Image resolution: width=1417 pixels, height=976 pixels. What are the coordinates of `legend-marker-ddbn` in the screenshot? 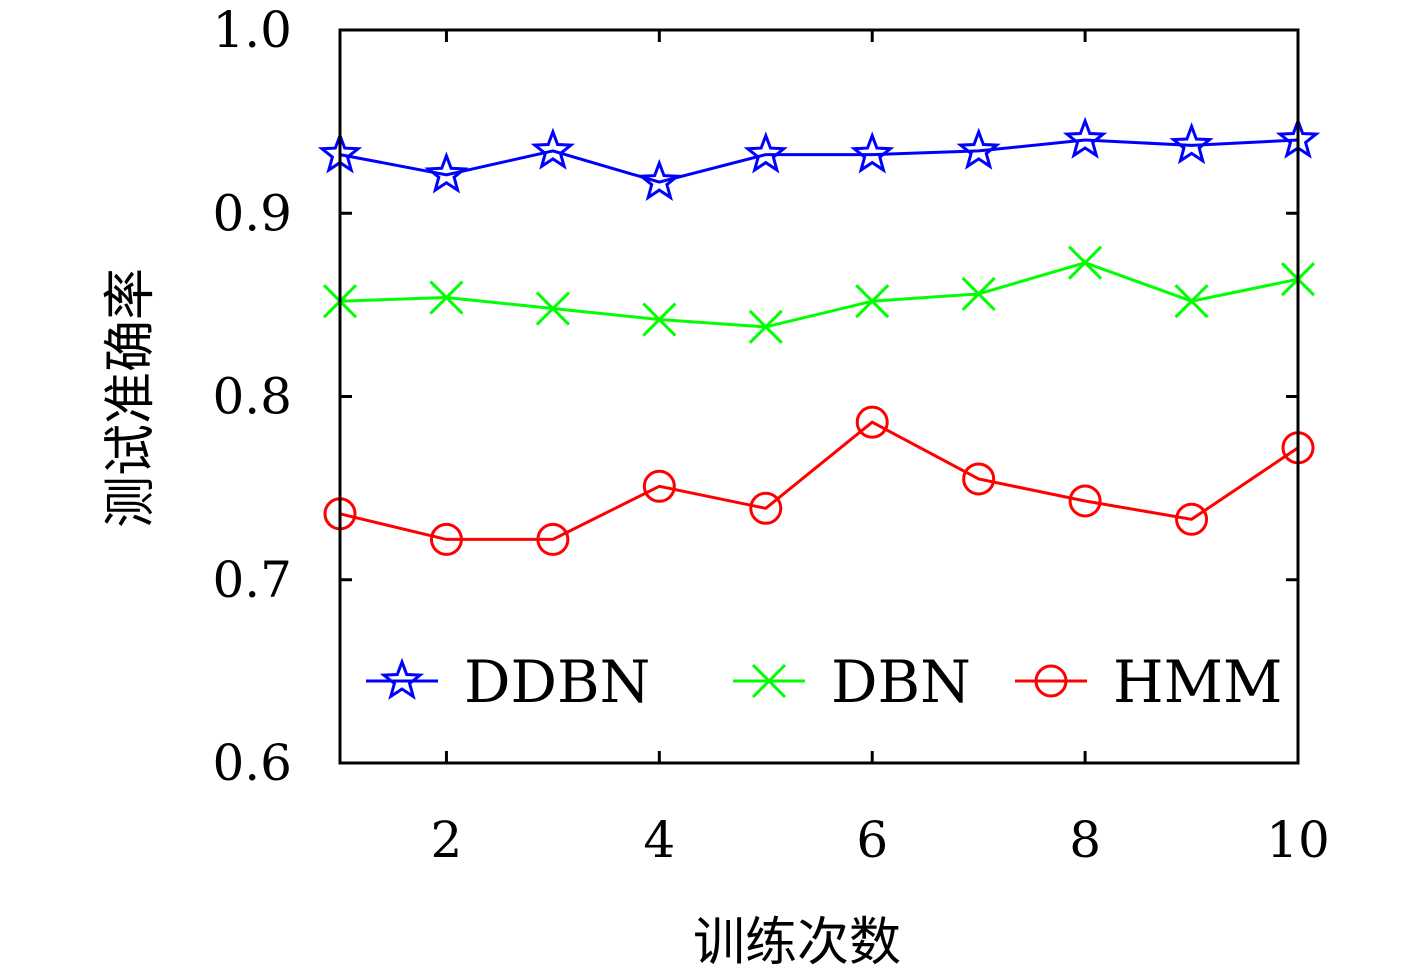 It's located at (402, 678).